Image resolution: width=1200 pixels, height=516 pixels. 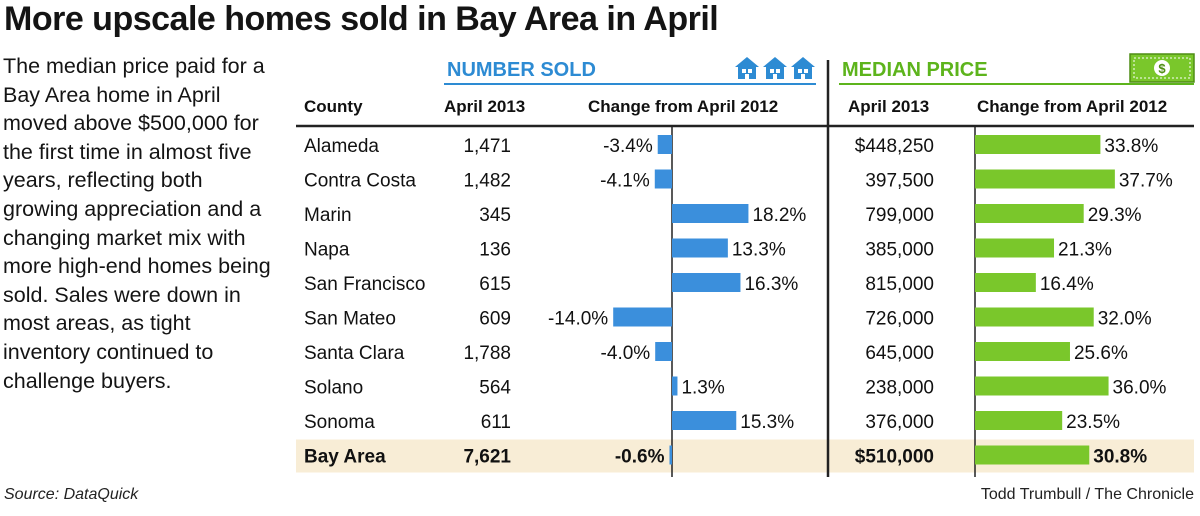 What do you see at coordinates (487, 146) in the screenshot?
I see `sold-value: 1,471` at bounding box center [487, 146].